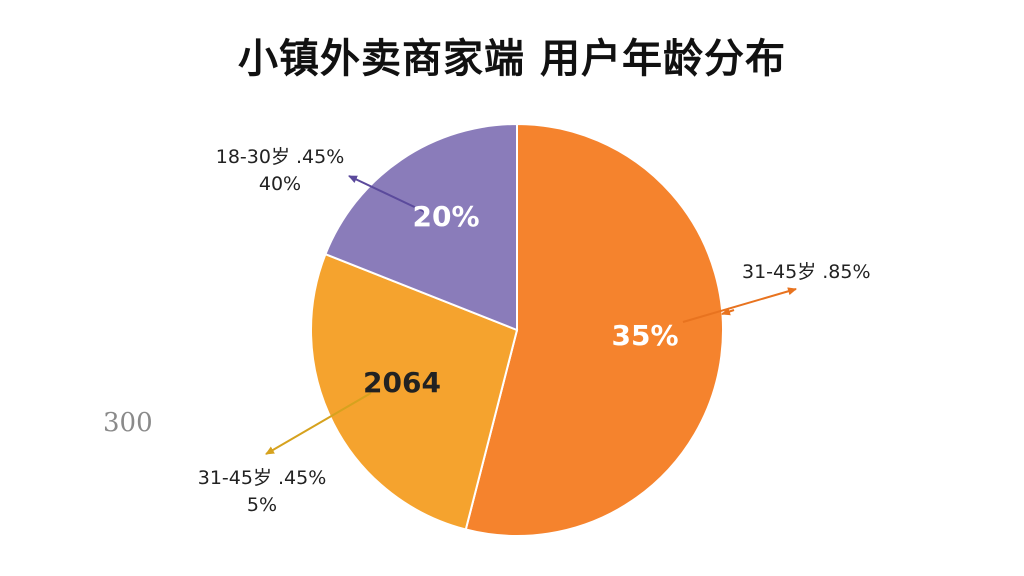 This screenshot has height=576, width=1024. I want to click on stray-number-label: 300, so click(128, 423).